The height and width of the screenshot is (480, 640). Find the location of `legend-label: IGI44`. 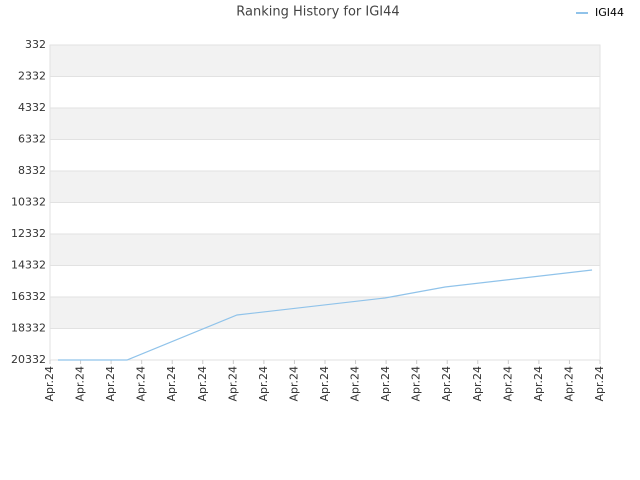

legend-label: IGI44 is located at coordinates (609, 12).